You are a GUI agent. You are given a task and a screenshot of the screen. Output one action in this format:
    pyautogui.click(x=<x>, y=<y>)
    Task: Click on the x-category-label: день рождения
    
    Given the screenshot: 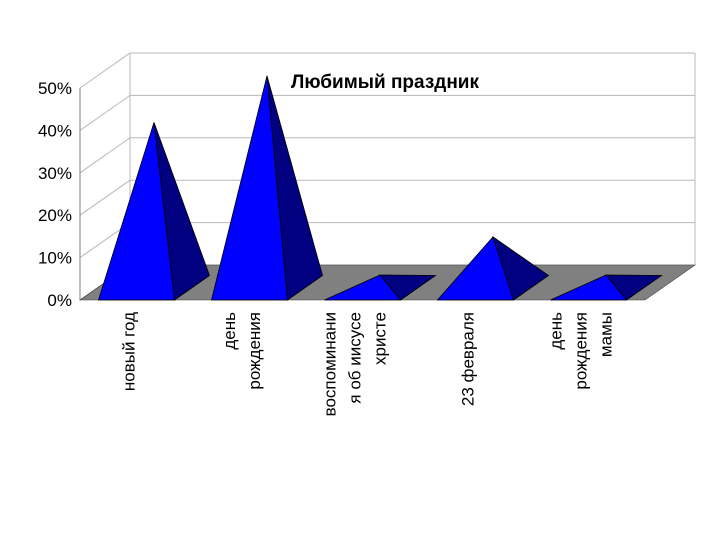 What is the action you would take?
    pyautogui.click(x=242, y=351)
    